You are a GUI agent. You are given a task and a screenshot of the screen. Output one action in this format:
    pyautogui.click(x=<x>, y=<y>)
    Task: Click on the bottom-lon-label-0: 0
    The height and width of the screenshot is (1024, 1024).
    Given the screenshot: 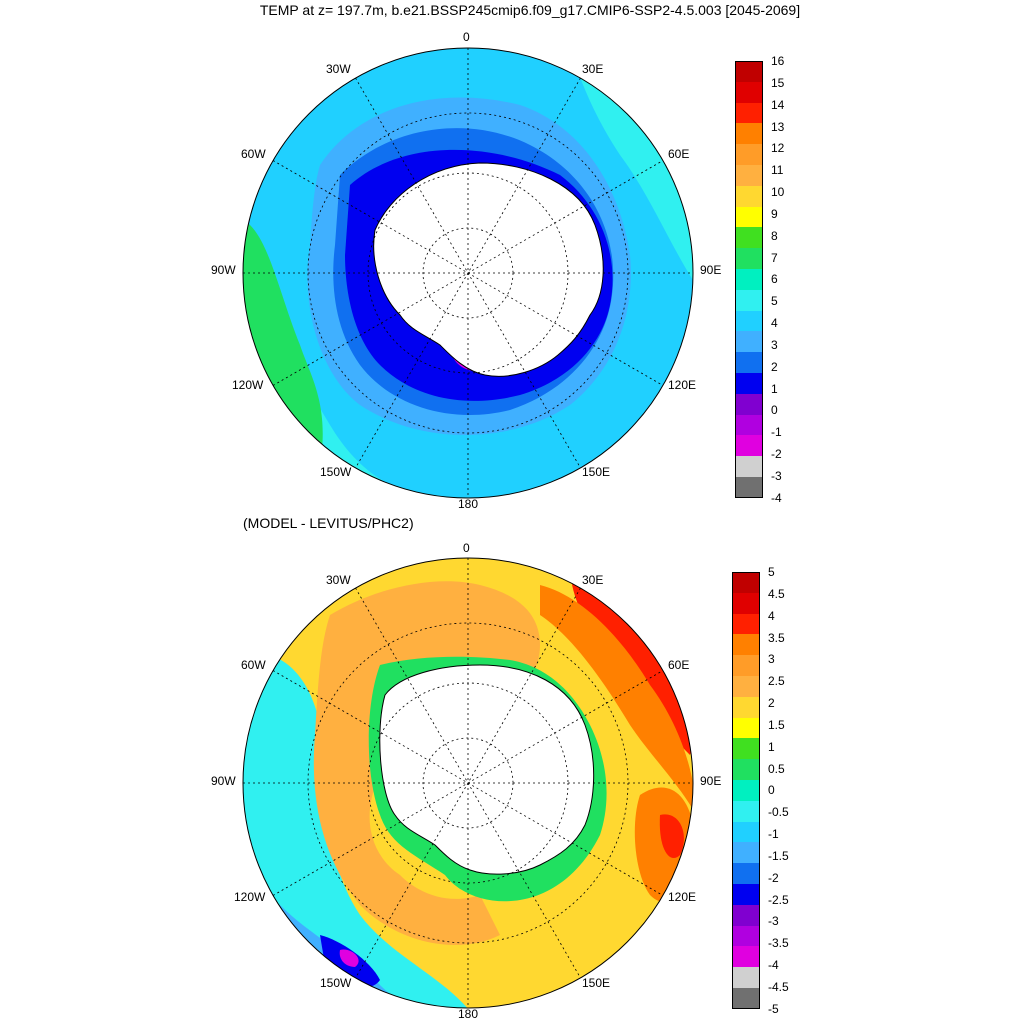 What is the action you would take?
    pyautogui.click(x=466, y=548)
    